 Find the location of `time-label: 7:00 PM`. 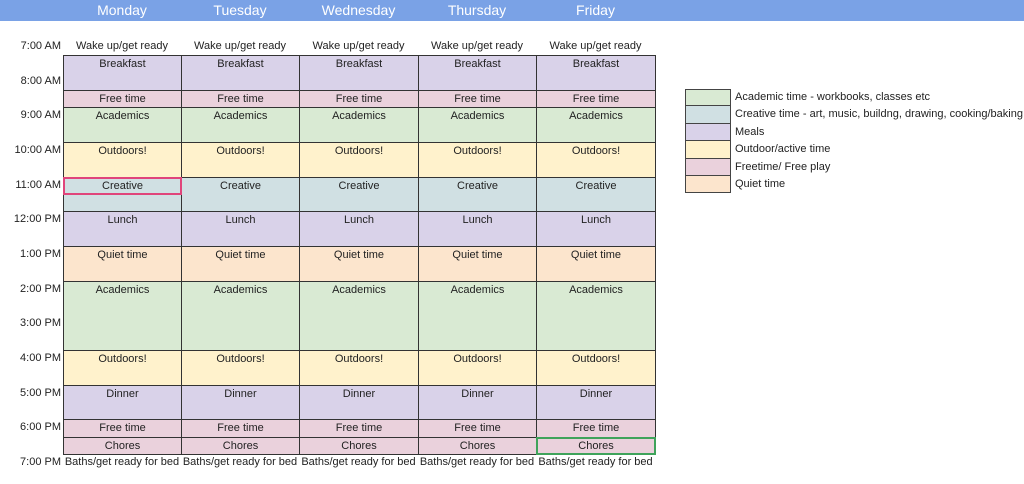

time-label: 7:00 PM is located at coordinates (40, 461).